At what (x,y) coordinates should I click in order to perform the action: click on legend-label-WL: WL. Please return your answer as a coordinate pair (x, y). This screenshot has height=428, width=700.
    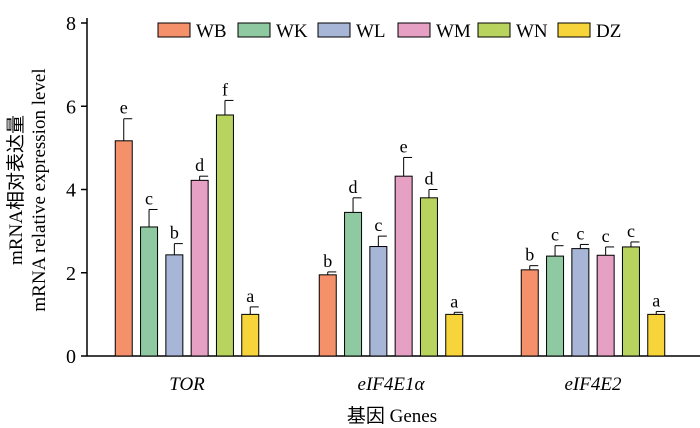
    Looking at the image, I should click on (371, 31).